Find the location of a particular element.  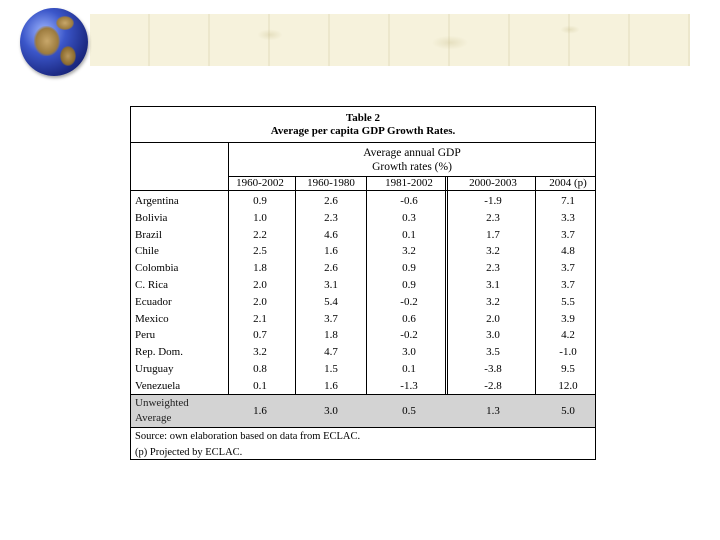

column-header: 2004 (p) is located at coordinates (568, 183).